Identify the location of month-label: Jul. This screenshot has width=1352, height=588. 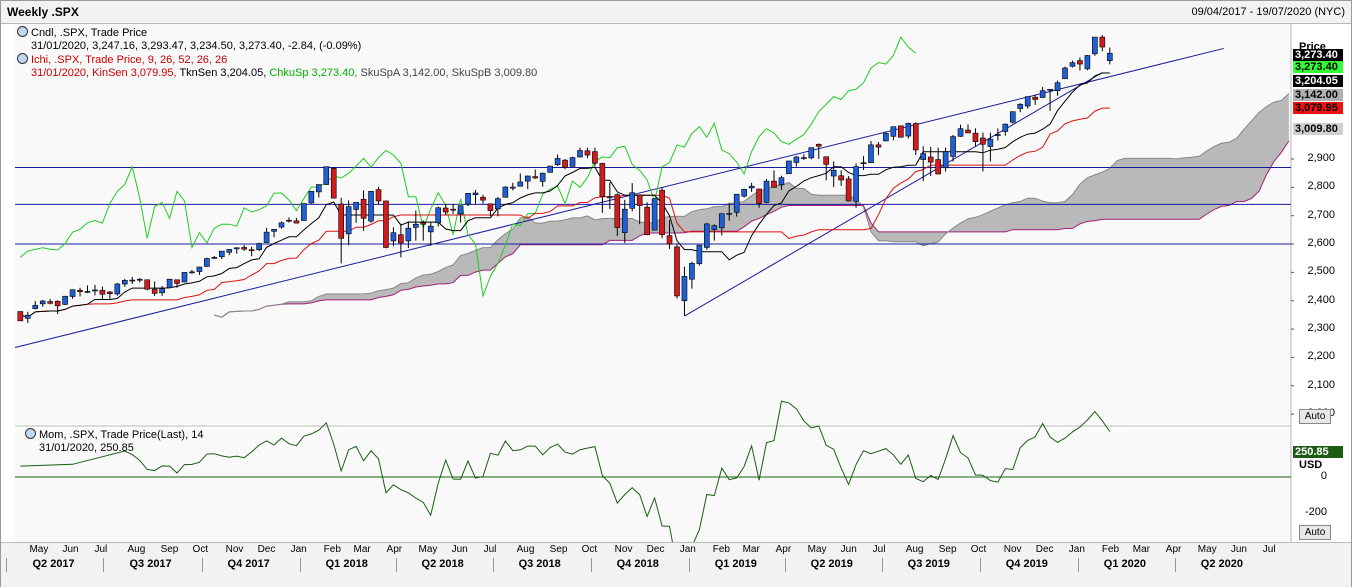
(879, 549).